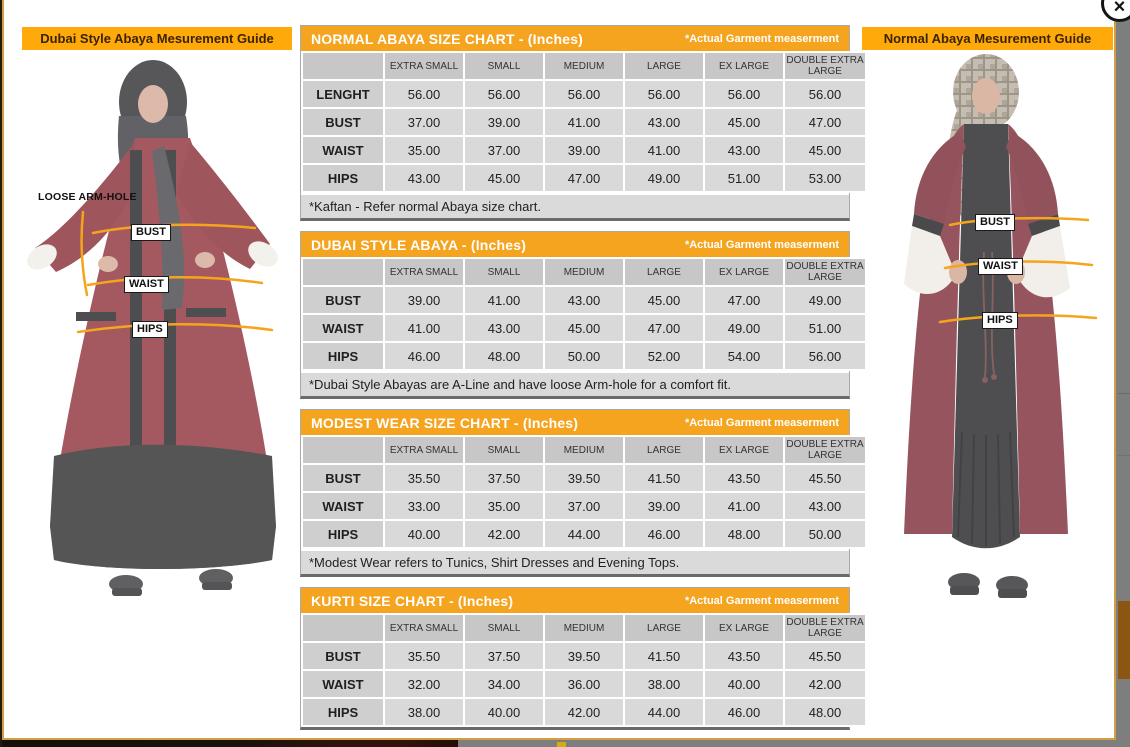 The image size is (1130, 747). What do you see at coordinates (744, 478) in the screenshot?
I see `size-value-cell: 43.50` at bounding box center [744, 478].